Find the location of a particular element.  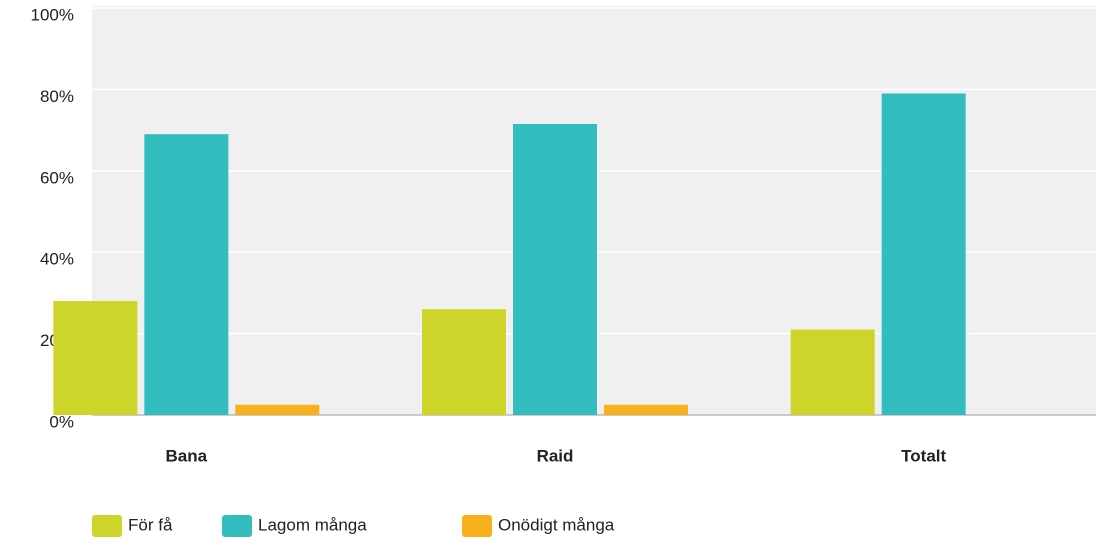

x-tick-label: Totalt is located at coordinates (923, 455).